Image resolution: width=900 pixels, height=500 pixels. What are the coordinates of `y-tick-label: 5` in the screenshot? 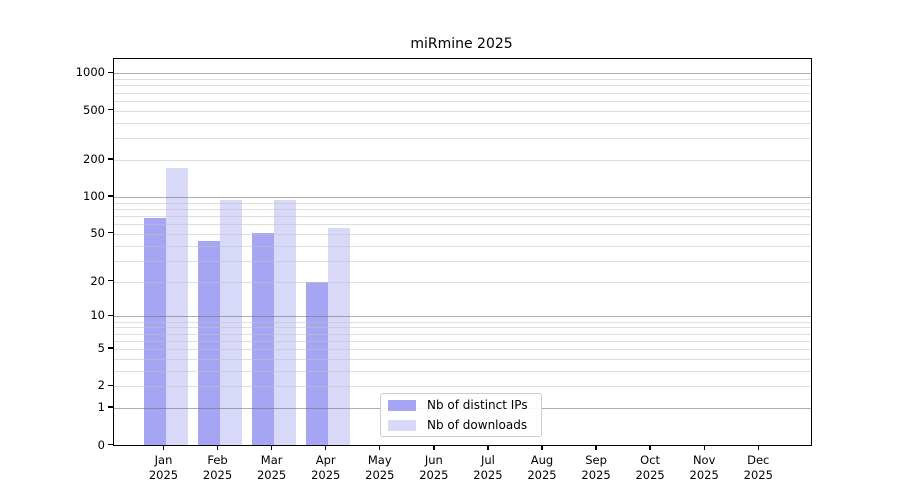 It's located at (101, 348).